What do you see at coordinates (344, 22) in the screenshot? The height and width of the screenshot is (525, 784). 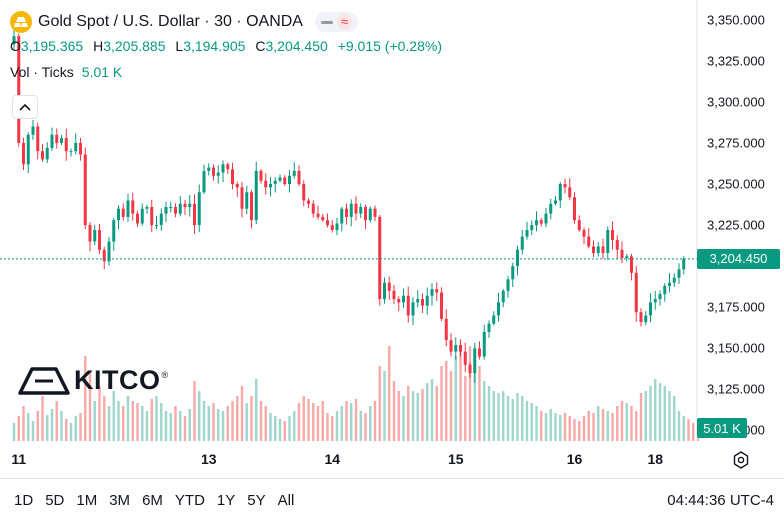 I see `wave-icon: ≈` at bounding box center [344, 22].